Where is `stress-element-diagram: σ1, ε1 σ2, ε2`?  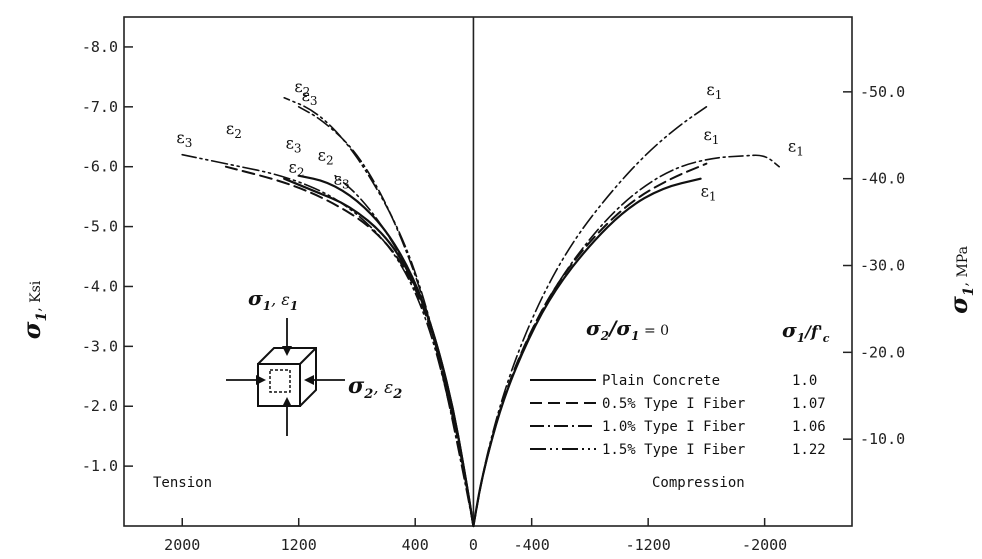
stress-element-diagram: σ1, ε1 σ2, ε2 is located at coordinates (314, 361).